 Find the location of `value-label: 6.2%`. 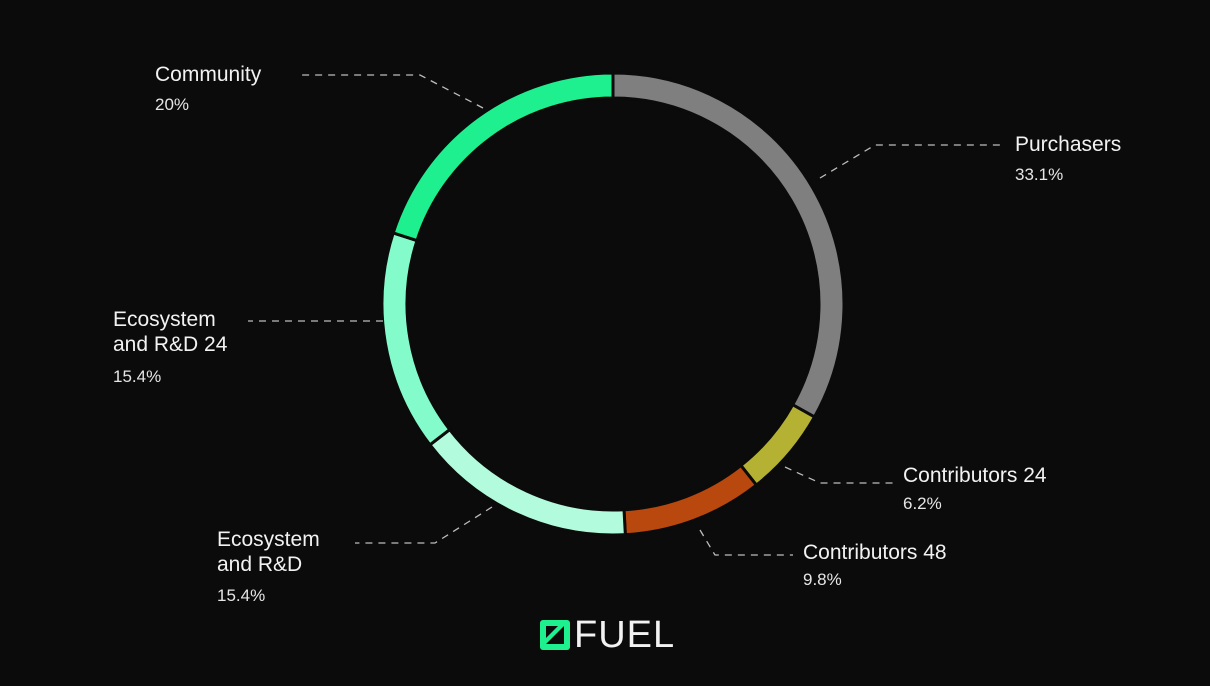

value-label: 6.2% is located at coordinates (922, 503).